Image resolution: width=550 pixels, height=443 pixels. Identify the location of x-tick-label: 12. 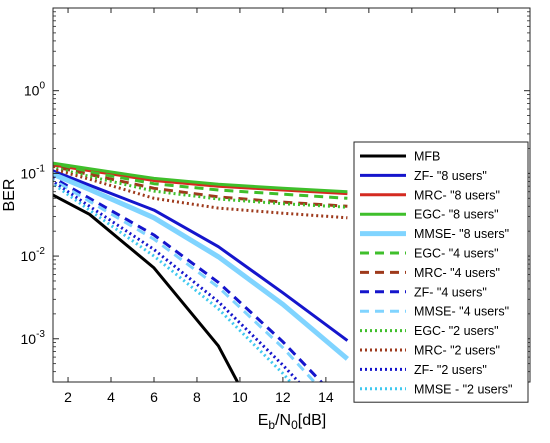
(283, 397).